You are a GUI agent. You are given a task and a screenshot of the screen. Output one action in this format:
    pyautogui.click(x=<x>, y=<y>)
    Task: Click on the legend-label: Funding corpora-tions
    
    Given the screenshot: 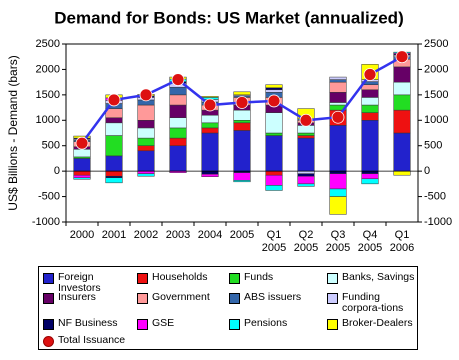 What is the action you would take?
    pyautogui.click(x=373, y=302)
    